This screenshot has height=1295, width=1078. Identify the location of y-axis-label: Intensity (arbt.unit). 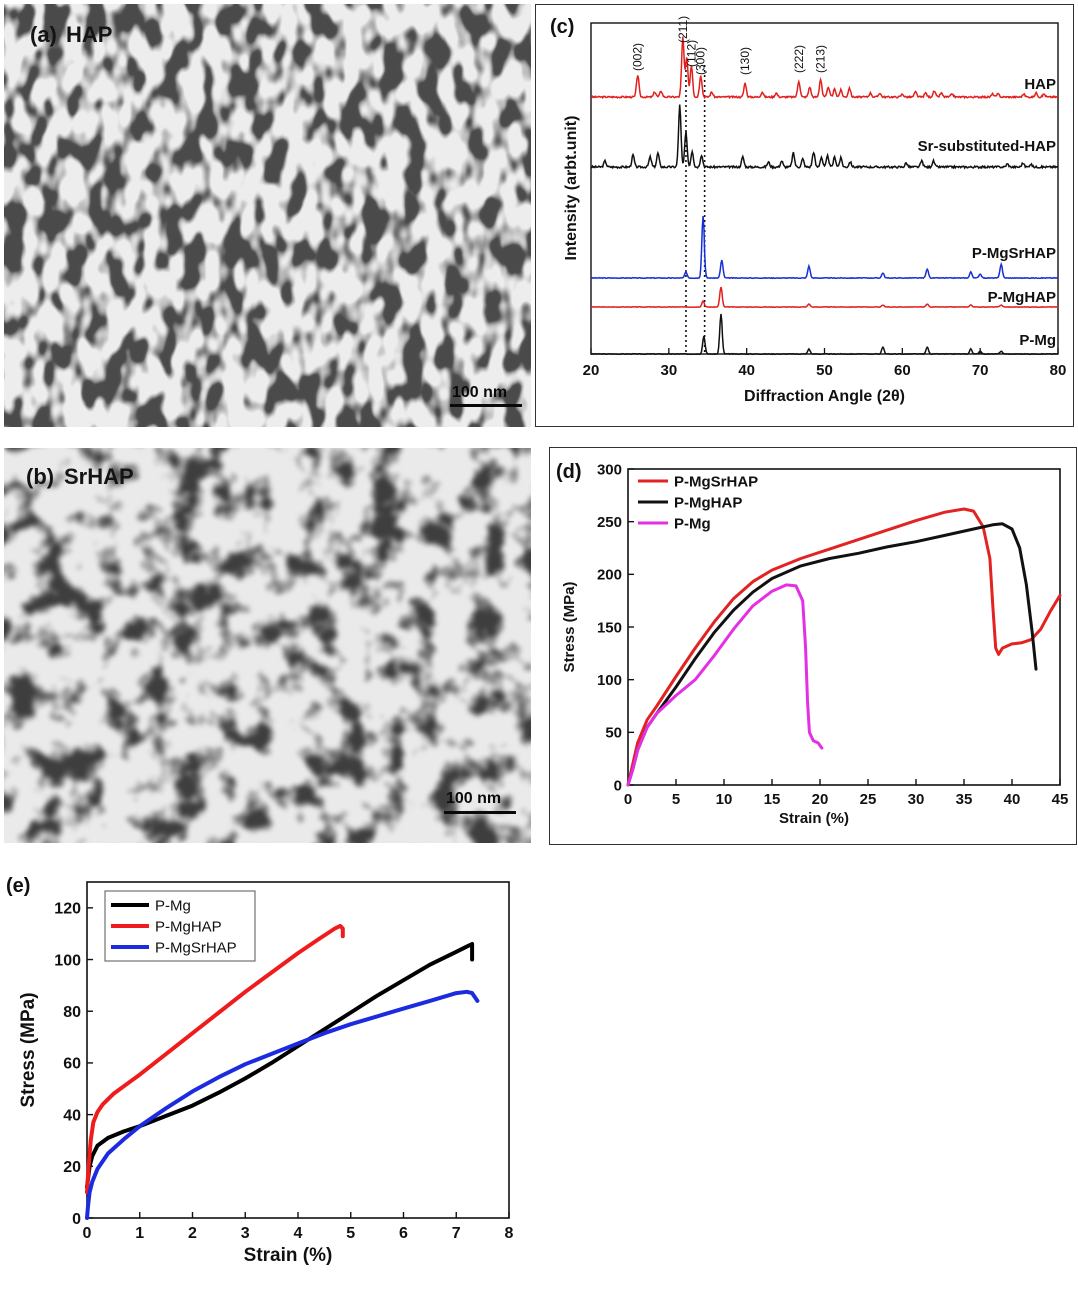
(571, 188).